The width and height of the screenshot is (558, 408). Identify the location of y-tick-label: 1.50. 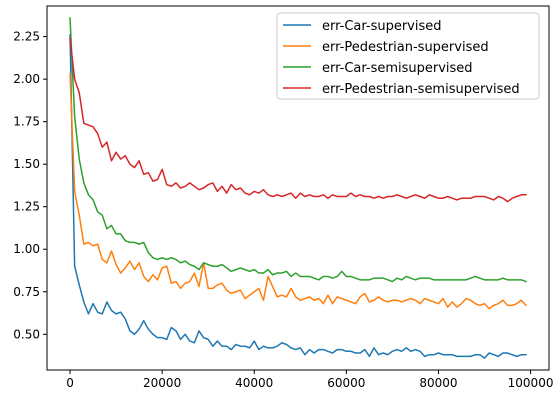
(26, 164).